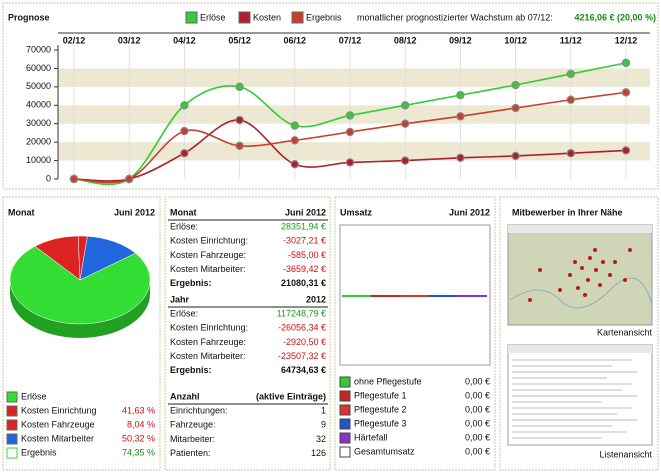  I want to click on row-value: -2920,50 €, so click(304, 342).